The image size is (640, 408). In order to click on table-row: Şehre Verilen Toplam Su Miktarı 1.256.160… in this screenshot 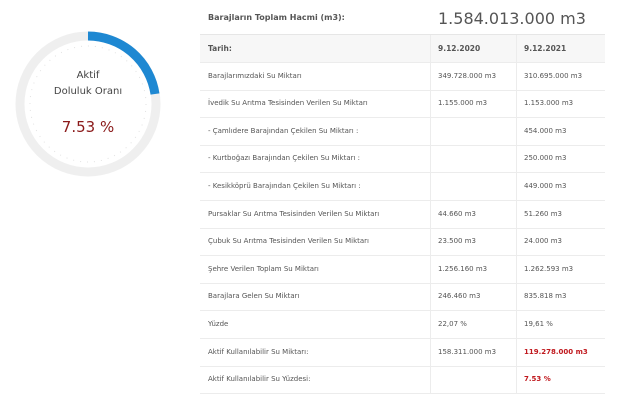, I will do `click(402, 269)`.